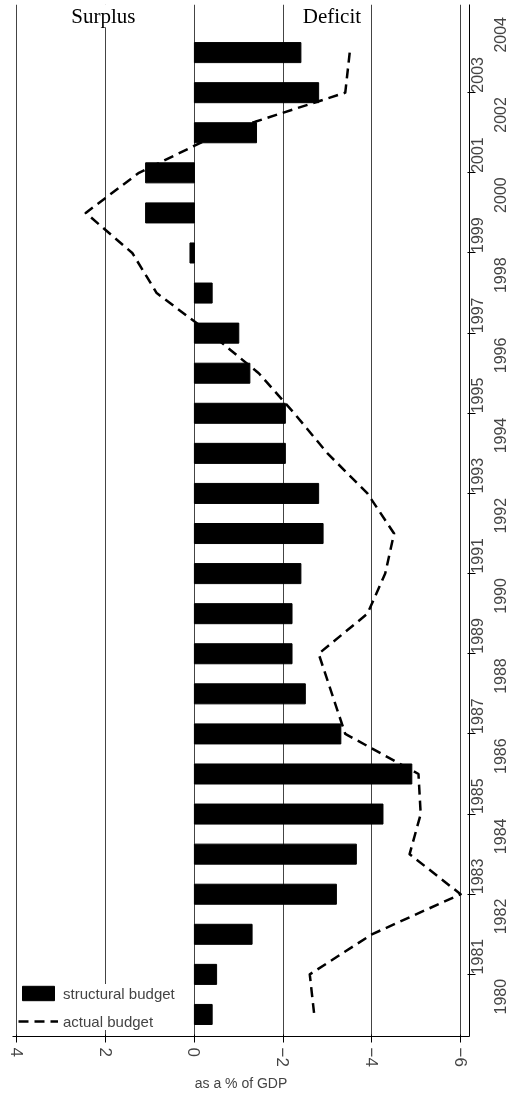  What do you see at coordinates (501, 34) in the screenshot?
I see `y-tick-label: 2004` at bounding box center [501, 34].